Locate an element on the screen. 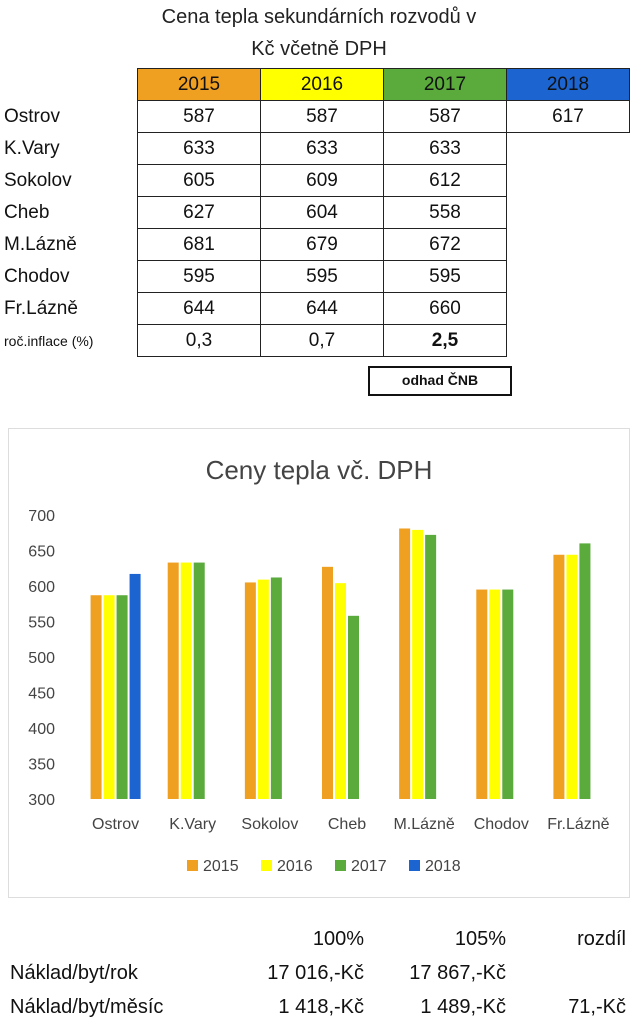 This screenshot has height=1024, width=638. cost-label: Náklad/byt/měsíc is located at coordinates (87, 1006).